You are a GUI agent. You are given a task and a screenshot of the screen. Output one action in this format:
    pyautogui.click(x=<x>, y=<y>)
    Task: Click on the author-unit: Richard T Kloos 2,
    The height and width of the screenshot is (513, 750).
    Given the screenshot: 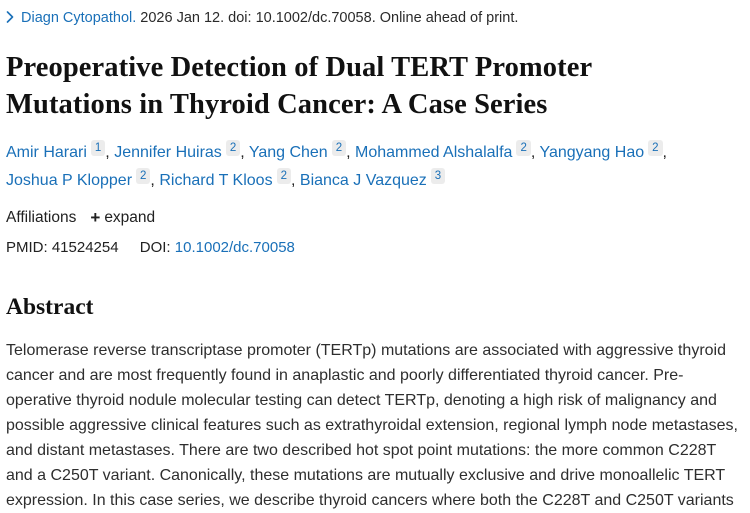 What is the action you would take?
    pyautogui.click(x=227, y=178)
    